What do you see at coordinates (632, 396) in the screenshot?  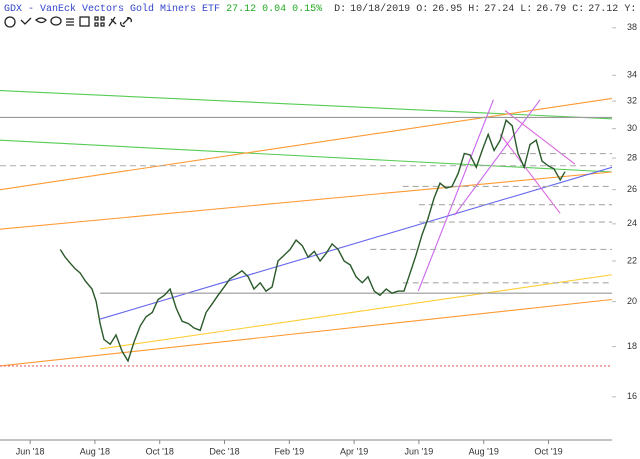 I see `y-tick-label: 16` at bounding box center [632, 396].